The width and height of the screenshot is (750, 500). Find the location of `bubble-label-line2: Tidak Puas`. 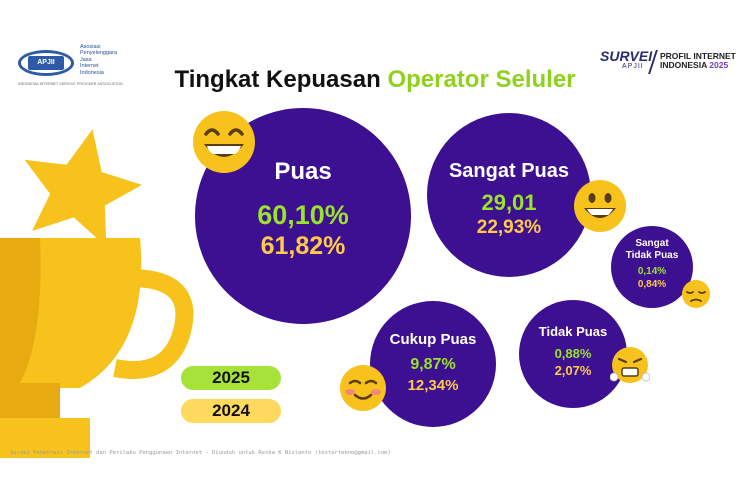

bubble-label-line2: Tidak Puas is located at coordinates (652, 255).